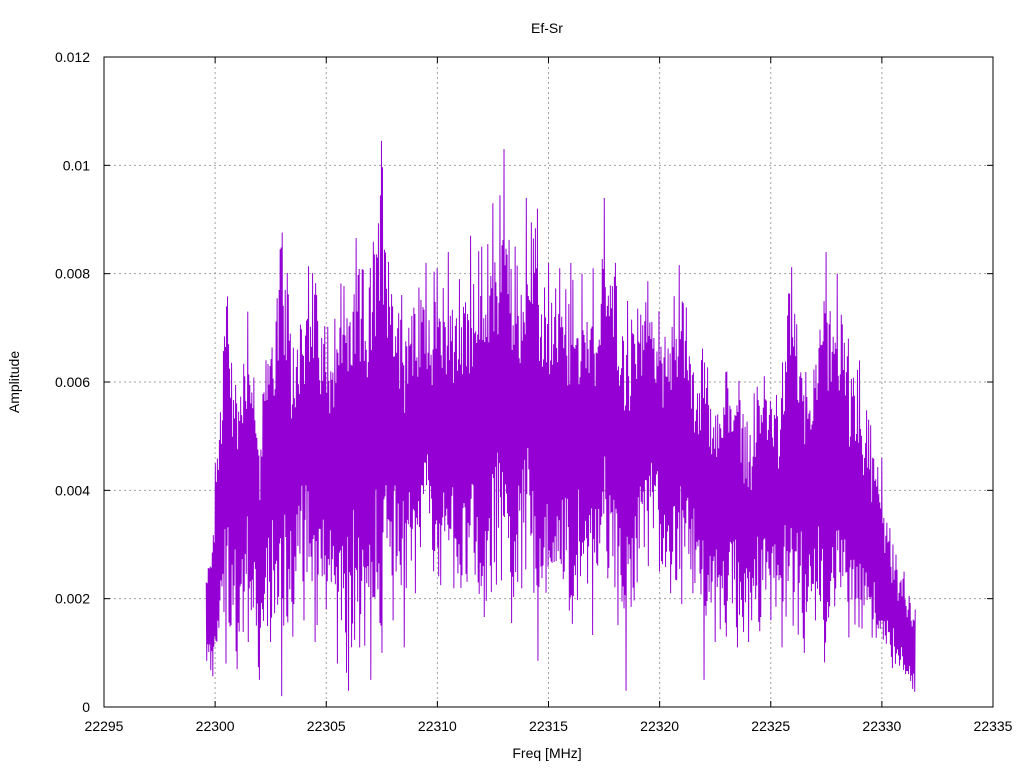 The height and width of the screenshot is (773, 1024). Describe the element at coordinates (72, 274) in the screenshot. I see `y-tick-label: 0.008` at that location.